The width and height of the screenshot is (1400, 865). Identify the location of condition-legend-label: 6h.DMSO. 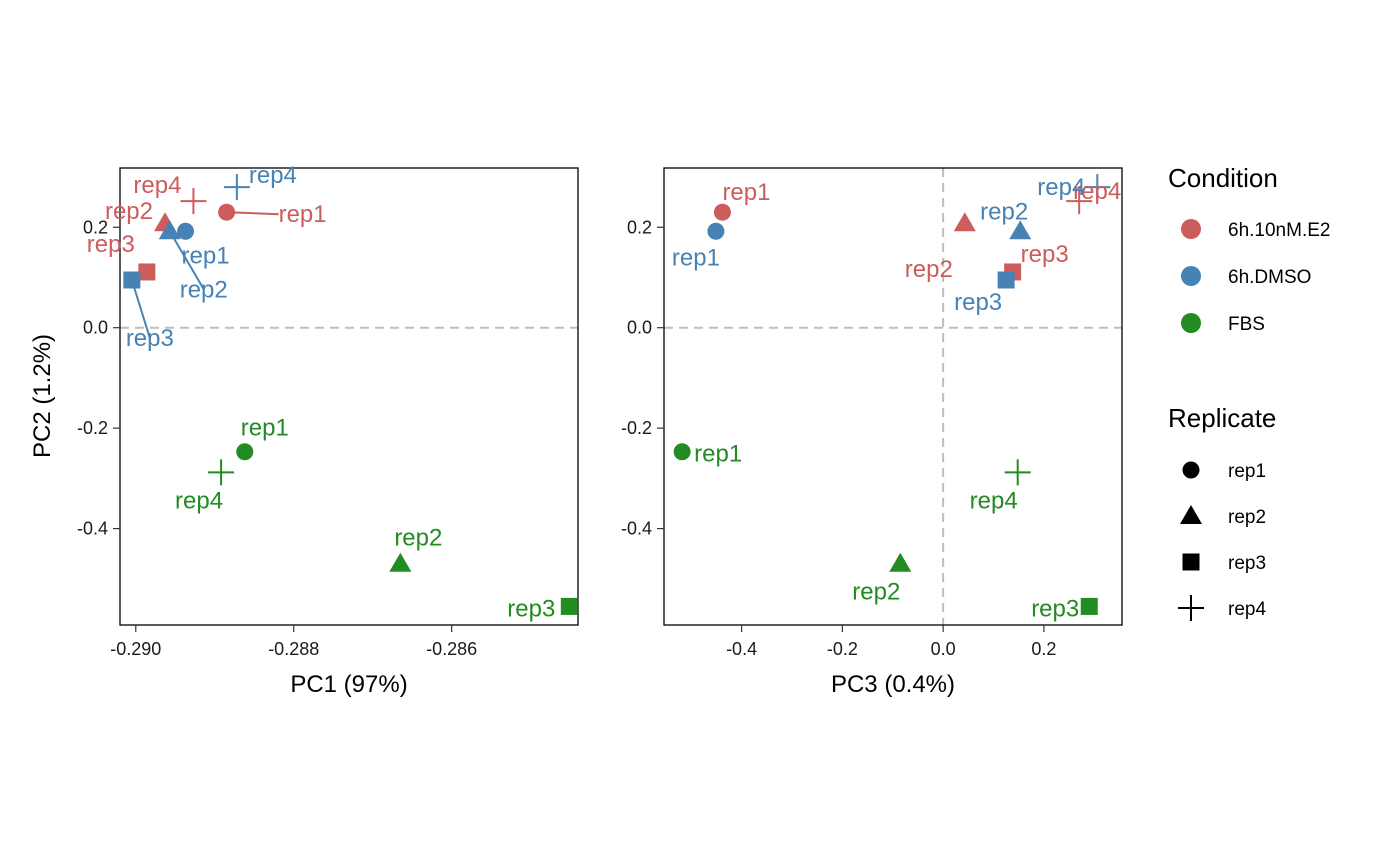
(1269, 277).